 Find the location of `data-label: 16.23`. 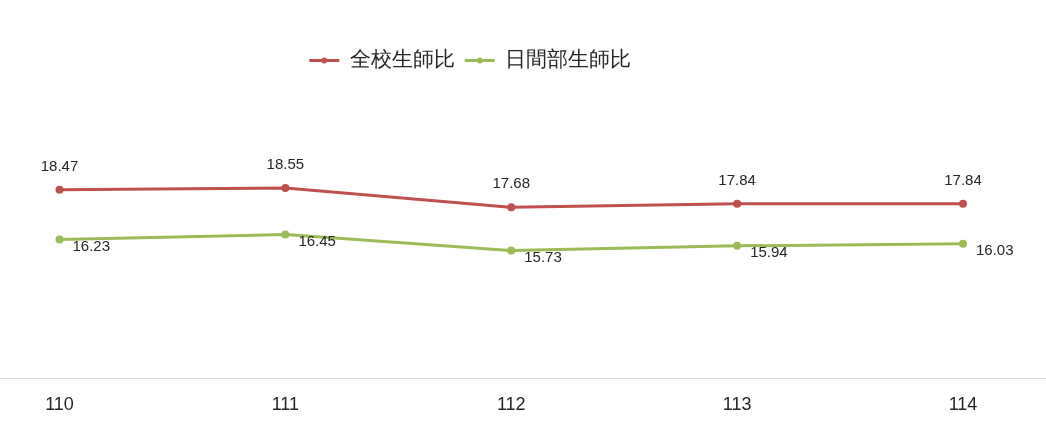

data-label: 16.23 is located at coordinates (91, 245).